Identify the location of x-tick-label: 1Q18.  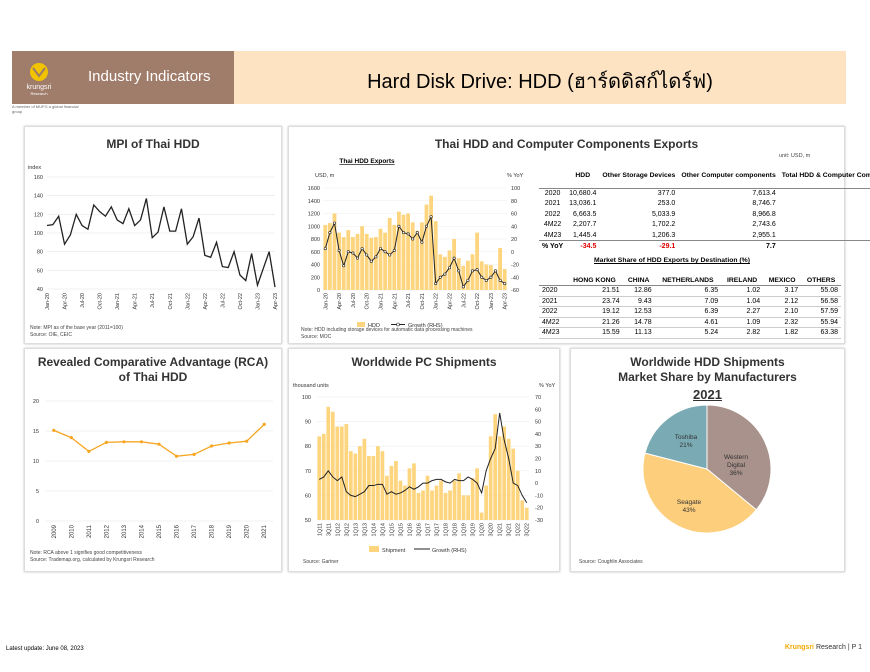
(447, 529).